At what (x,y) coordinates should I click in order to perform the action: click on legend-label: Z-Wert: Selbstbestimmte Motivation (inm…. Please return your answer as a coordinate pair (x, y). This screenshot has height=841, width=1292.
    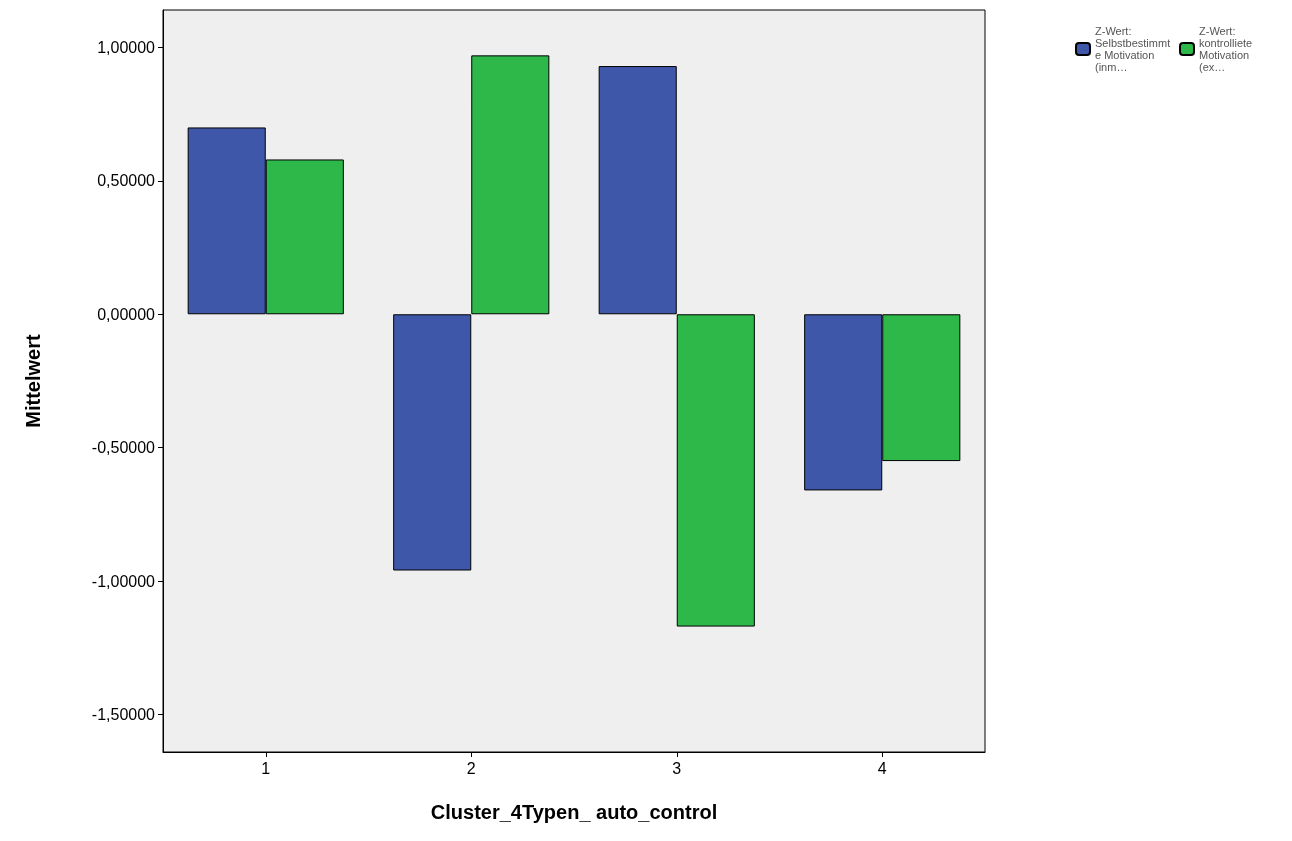
    Looking at the image, I should click on (1133, 49).